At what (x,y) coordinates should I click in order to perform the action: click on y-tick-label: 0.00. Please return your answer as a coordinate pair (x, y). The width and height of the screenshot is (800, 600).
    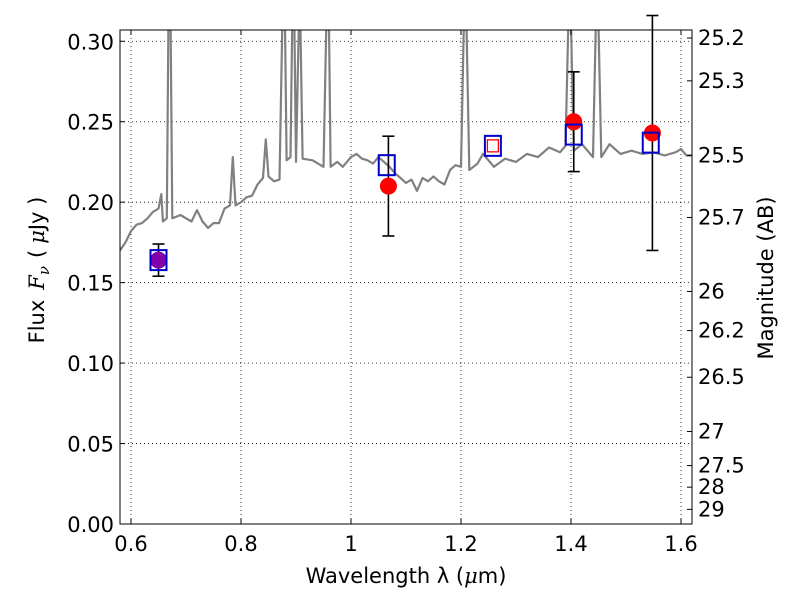
    Looking at the image, I should click on (90, 525).